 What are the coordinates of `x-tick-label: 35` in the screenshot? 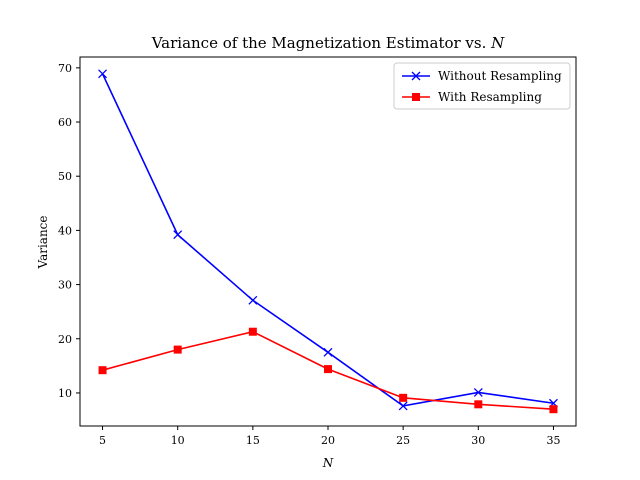 It's located at (553, 440).